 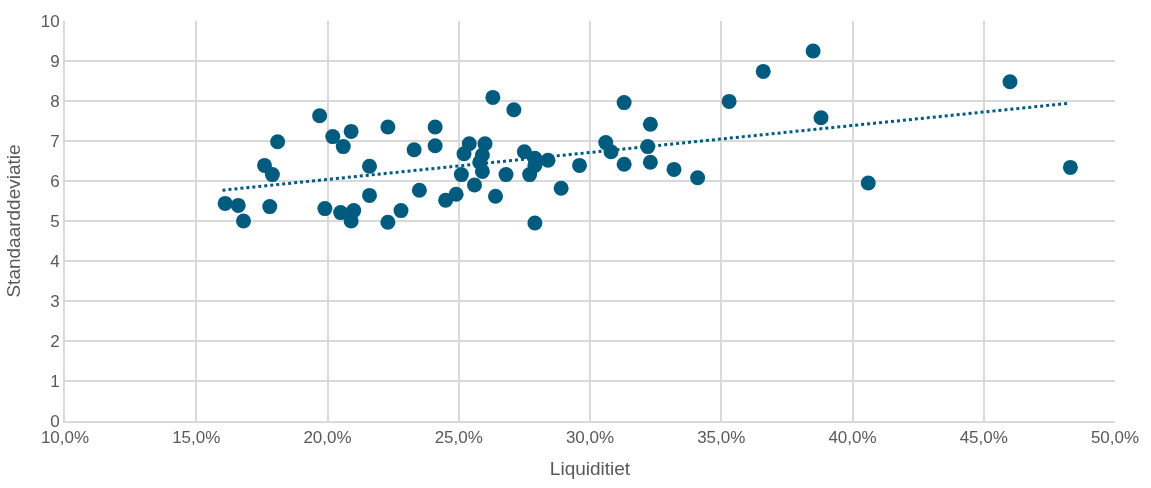 I want to click on y-tick-label: 4, so click(x=55, y=261).